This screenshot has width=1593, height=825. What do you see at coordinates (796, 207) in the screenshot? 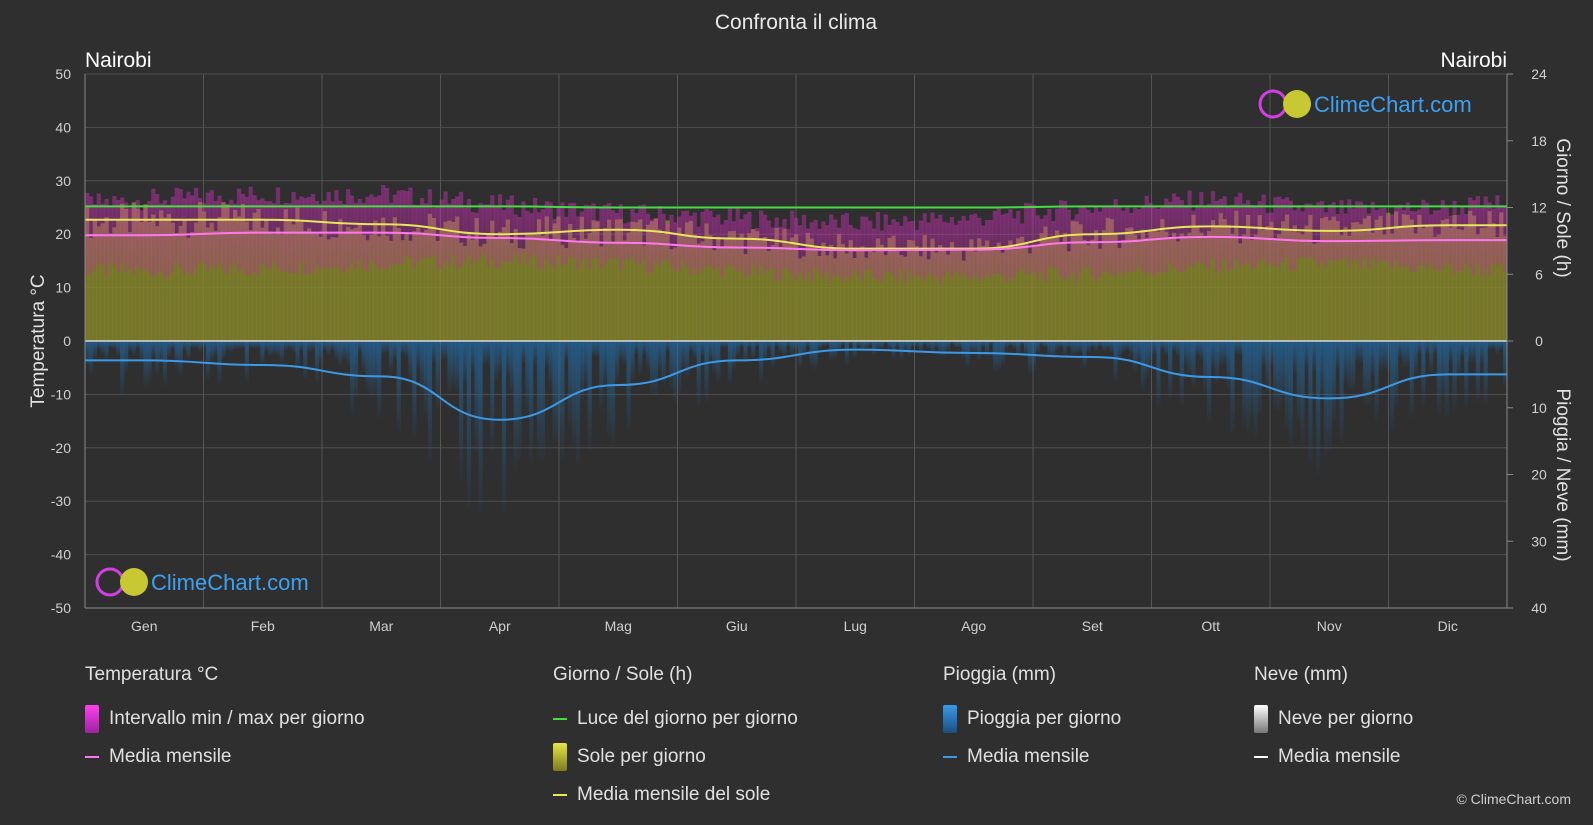
I see `daylight-line` at bounding box center [796, 207].